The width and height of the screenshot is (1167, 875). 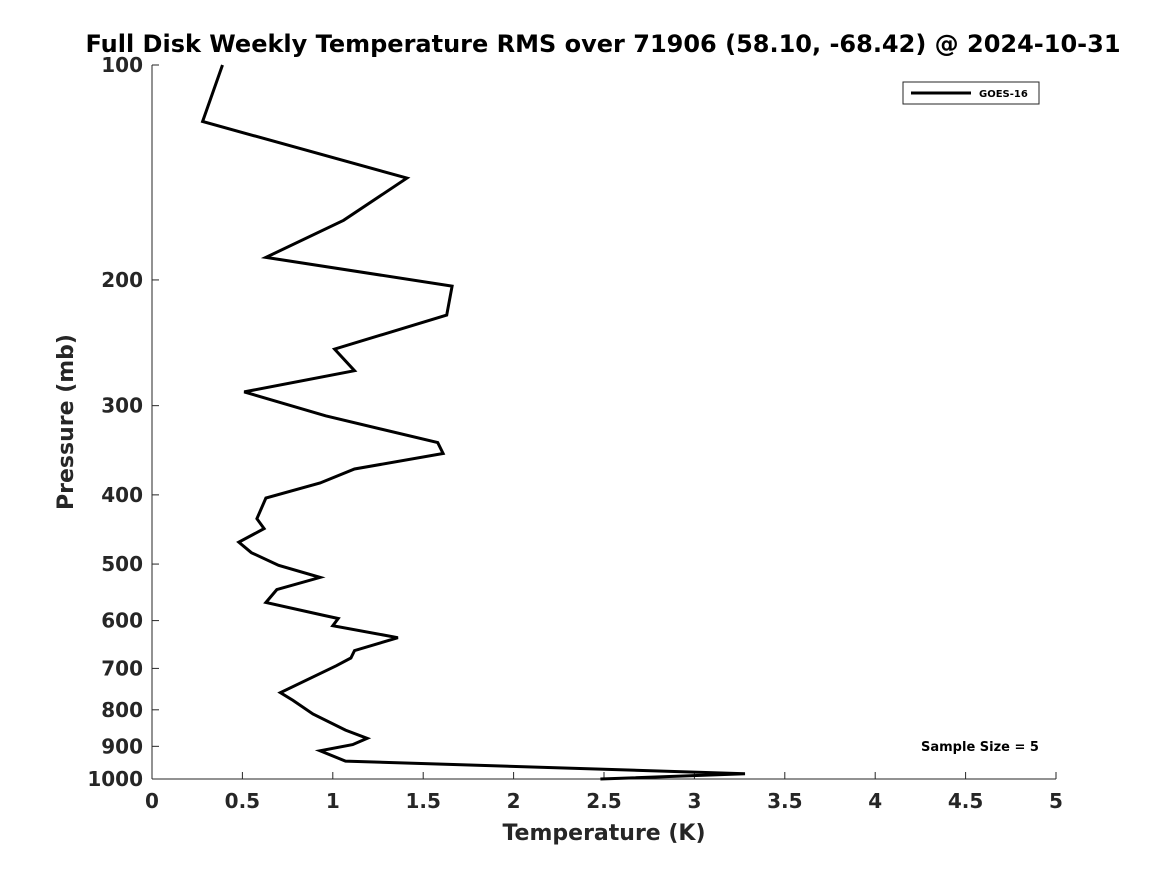 What do you see at coordinates (122, 621) in the screenshot?
I see `y-tick-label: 600` at bounding box center [122, 621].